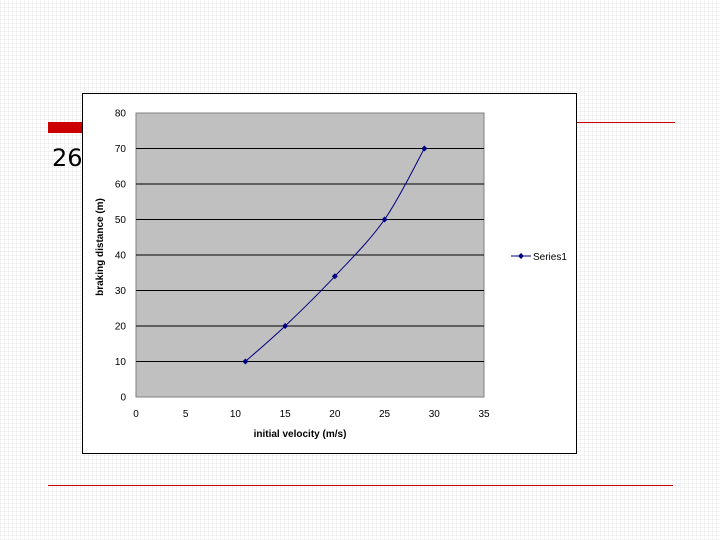 The image size is (720, 540). Describe the element at coordinates (66, 127) in the screenshot. I see `red-accent-bar` at that location.